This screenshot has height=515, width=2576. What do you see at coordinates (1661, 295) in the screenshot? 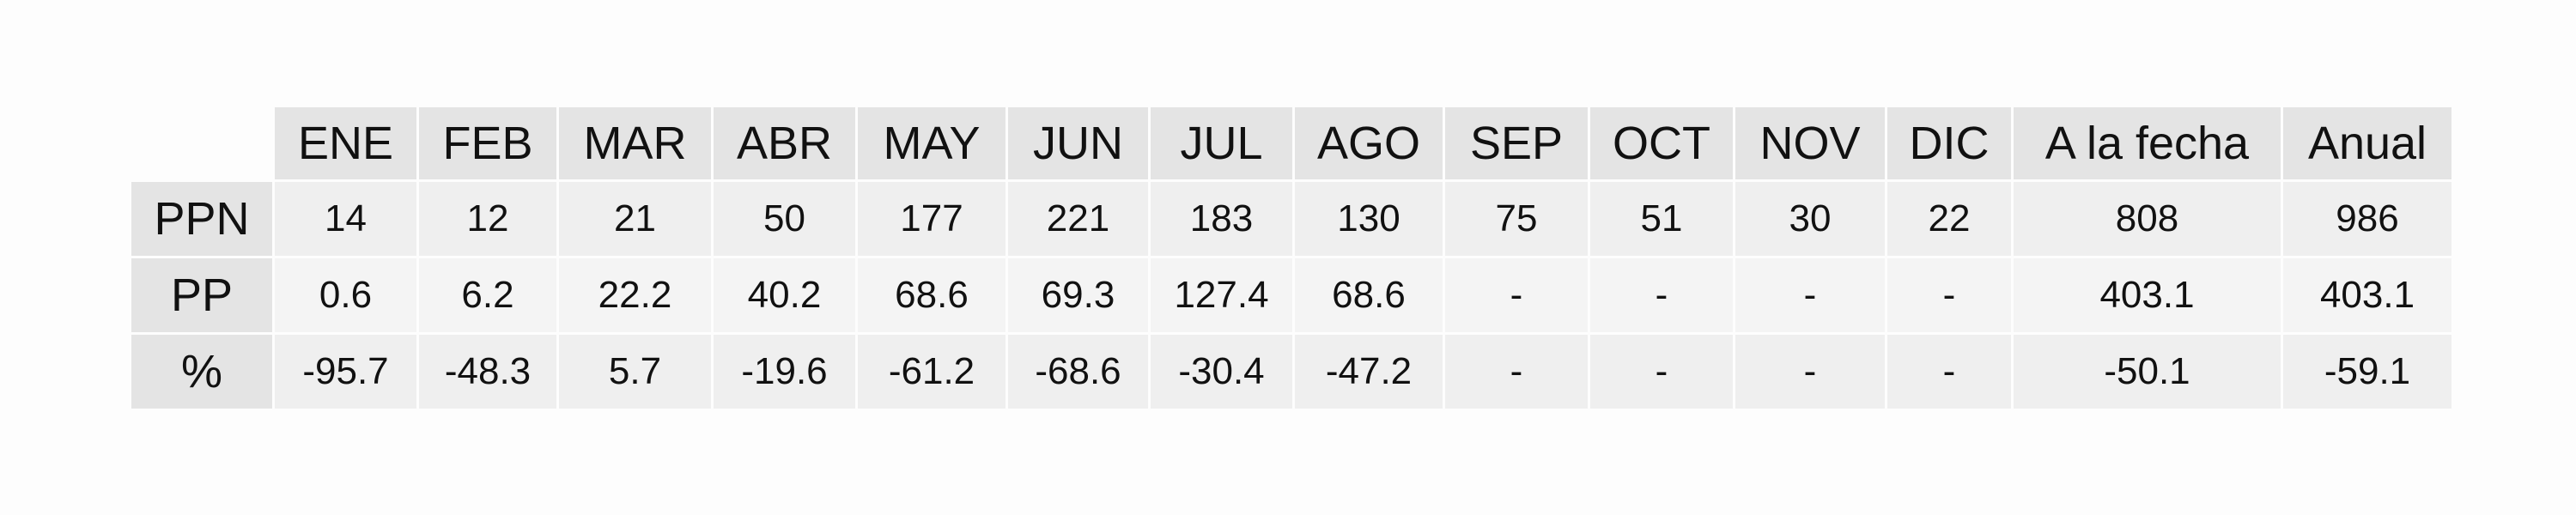
I see `cell-pp-oct: -` at bounding box center [1661, 295].